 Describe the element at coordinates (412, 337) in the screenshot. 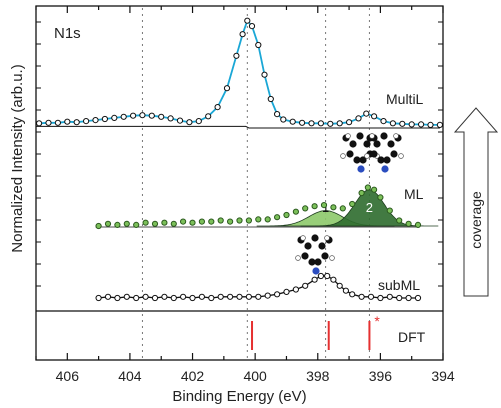

I see `dft-label: DFT` at that location.